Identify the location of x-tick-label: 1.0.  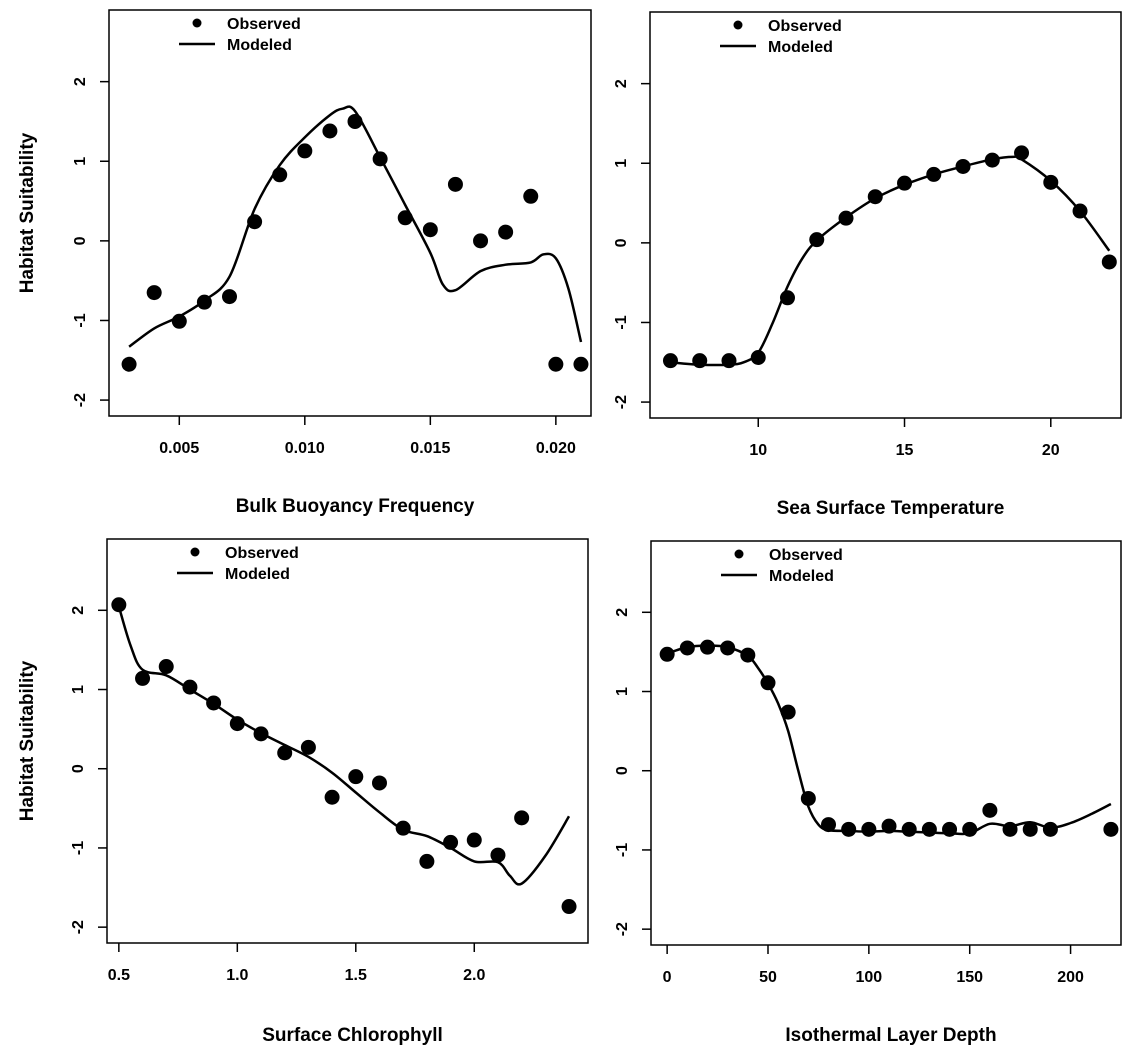
(237, 975).